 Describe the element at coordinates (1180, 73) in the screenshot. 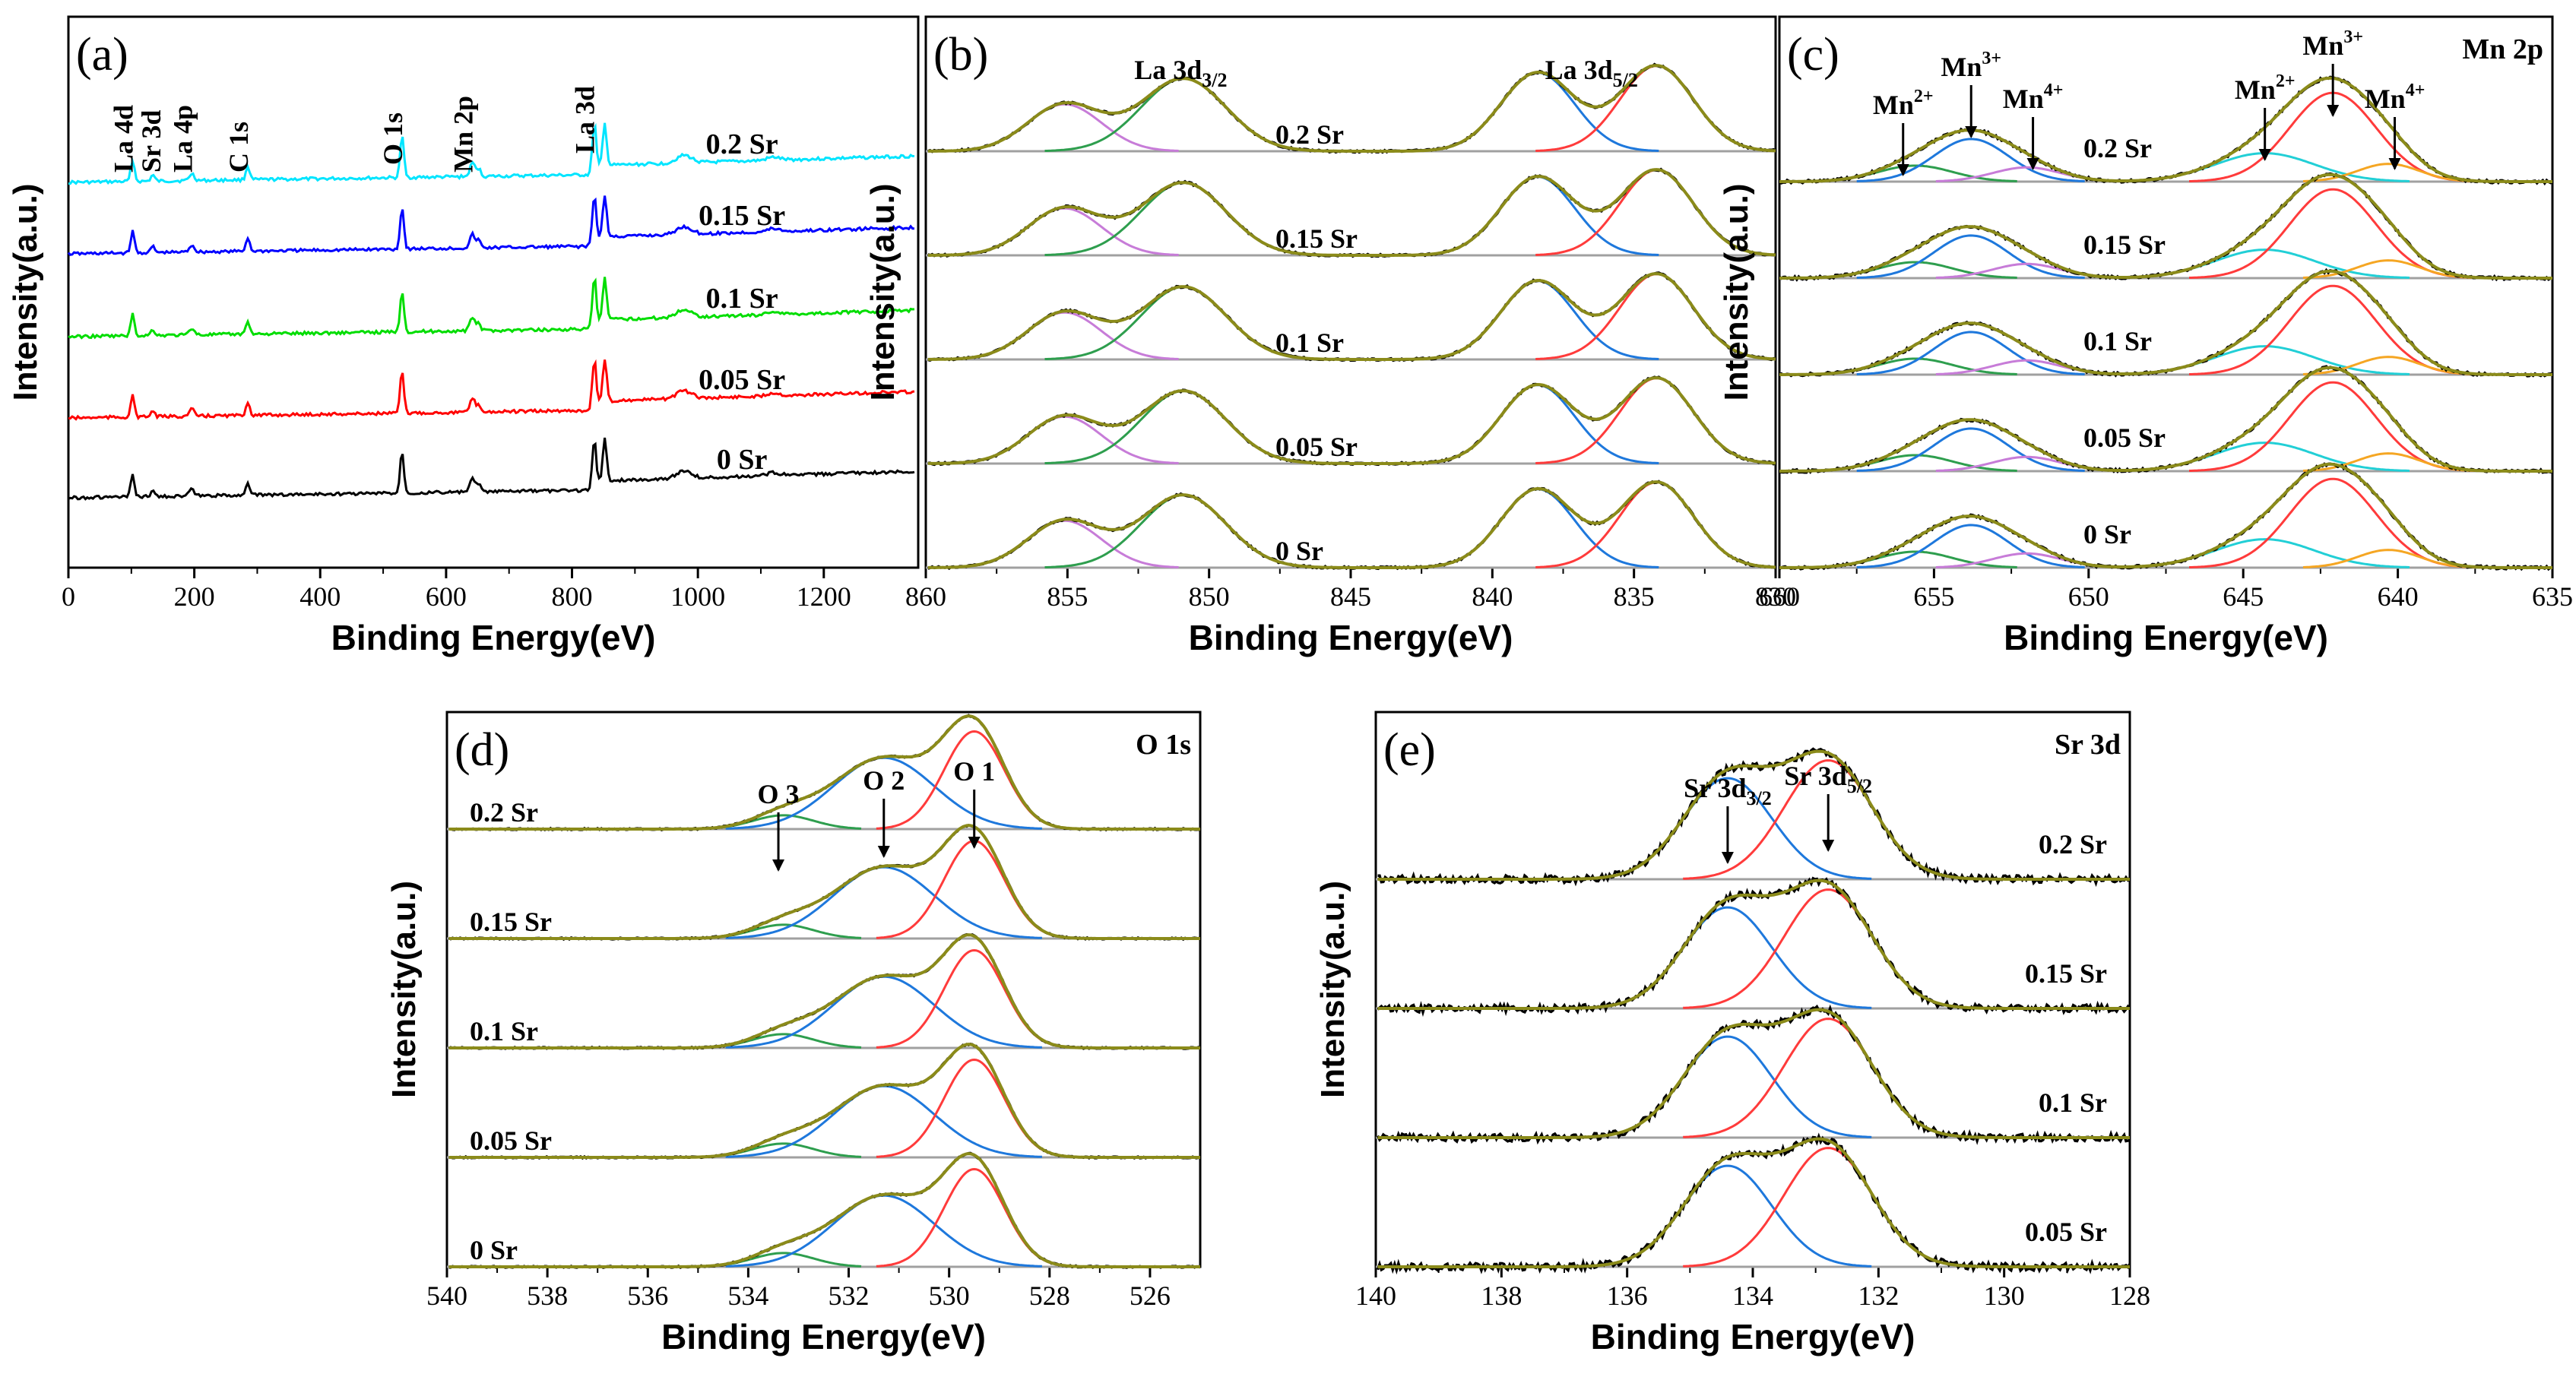

I see `annotation: La 3d3/2` at that location.